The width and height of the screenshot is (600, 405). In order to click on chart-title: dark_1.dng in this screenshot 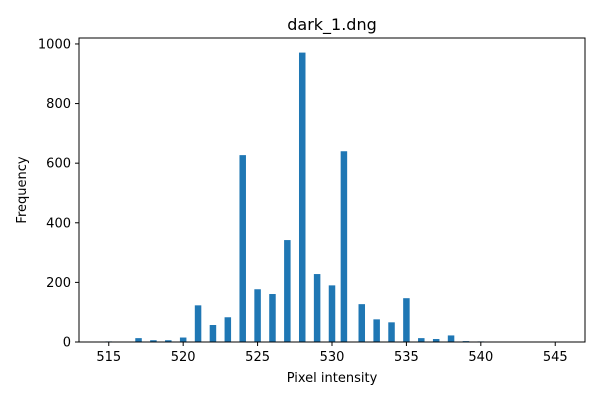, I will do `click(332, 25)`.